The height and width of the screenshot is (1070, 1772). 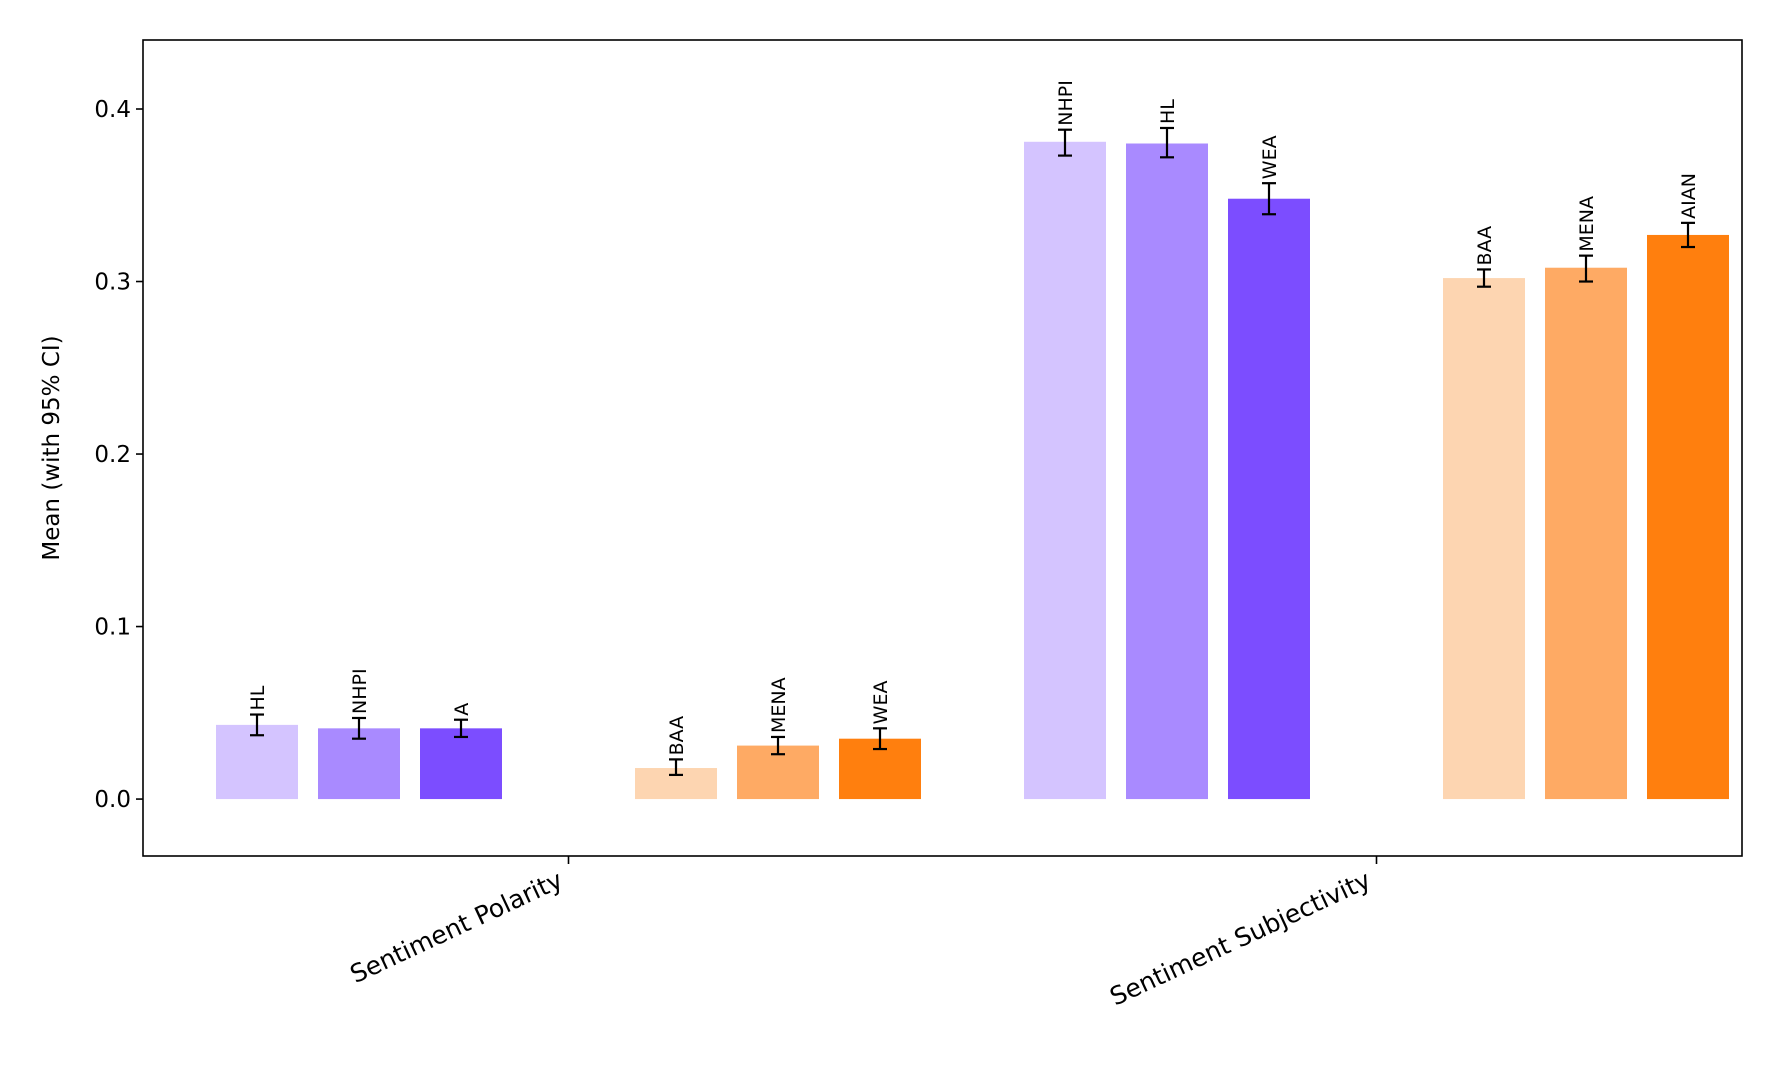 I want to click on bar-label: AIAN, so click(x=1689, y=196).